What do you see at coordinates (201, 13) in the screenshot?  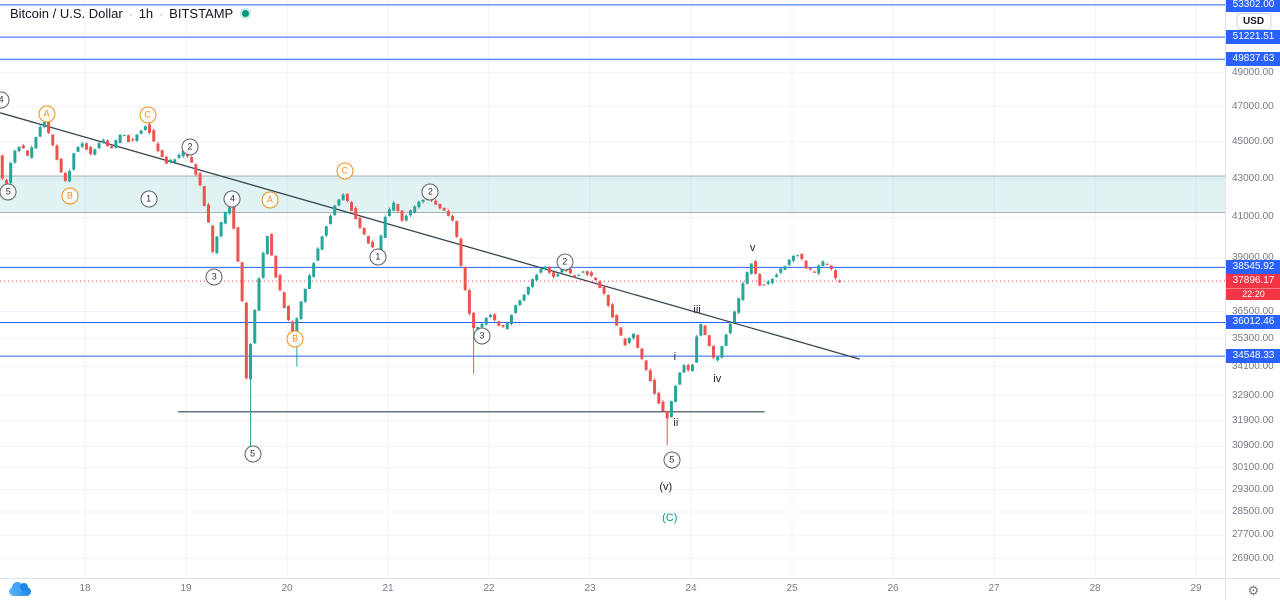 I see `exchange-label: BITSTAMP` at bounding box center [201, 13].